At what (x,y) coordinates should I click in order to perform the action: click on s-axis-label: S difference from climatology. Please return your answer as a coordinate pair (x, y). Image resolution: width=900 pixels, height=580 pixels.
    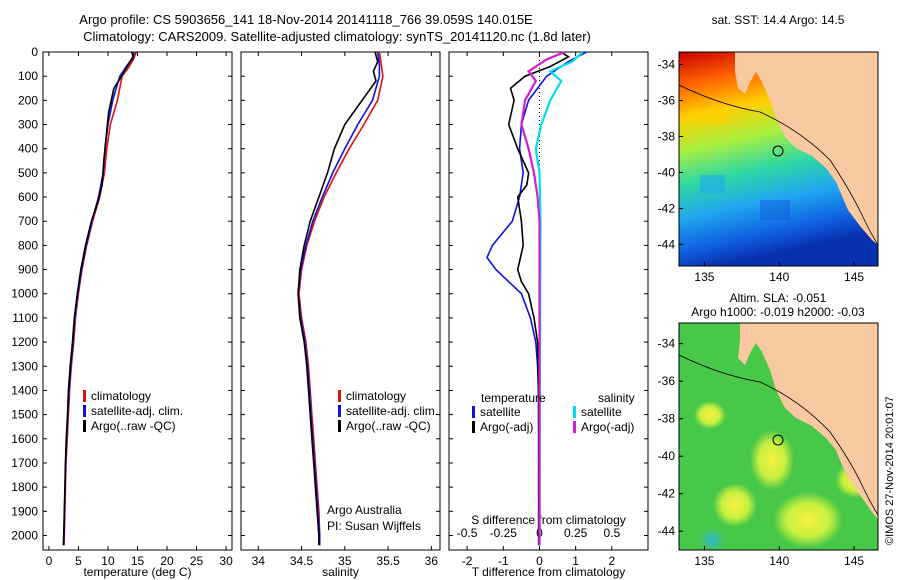
    Looking at the image, I should click on (548, 520).